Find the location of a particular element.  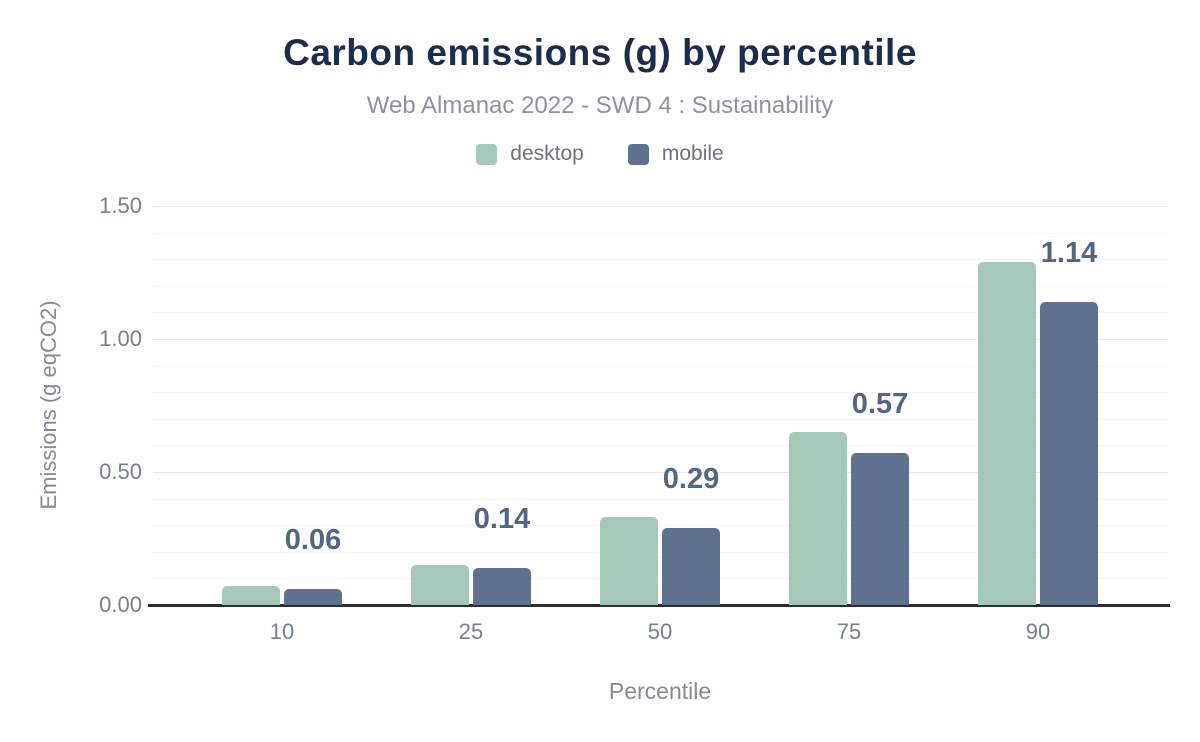

x-axis-tick-label-90: 90 is located at coordinates (1038, 631).